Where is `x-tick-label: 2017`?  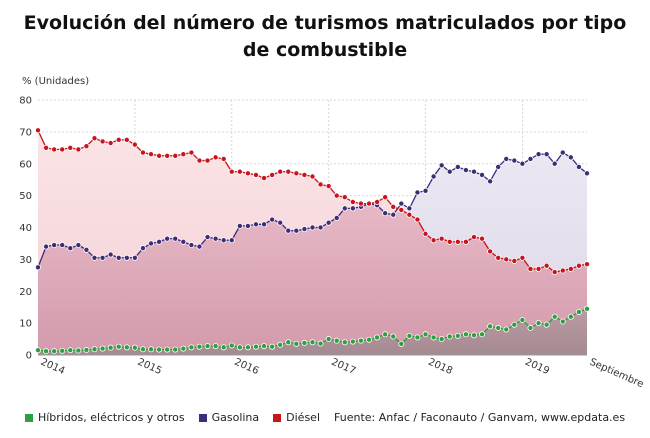
x-tick-label: 2017 is located at coordinates (343, 367).